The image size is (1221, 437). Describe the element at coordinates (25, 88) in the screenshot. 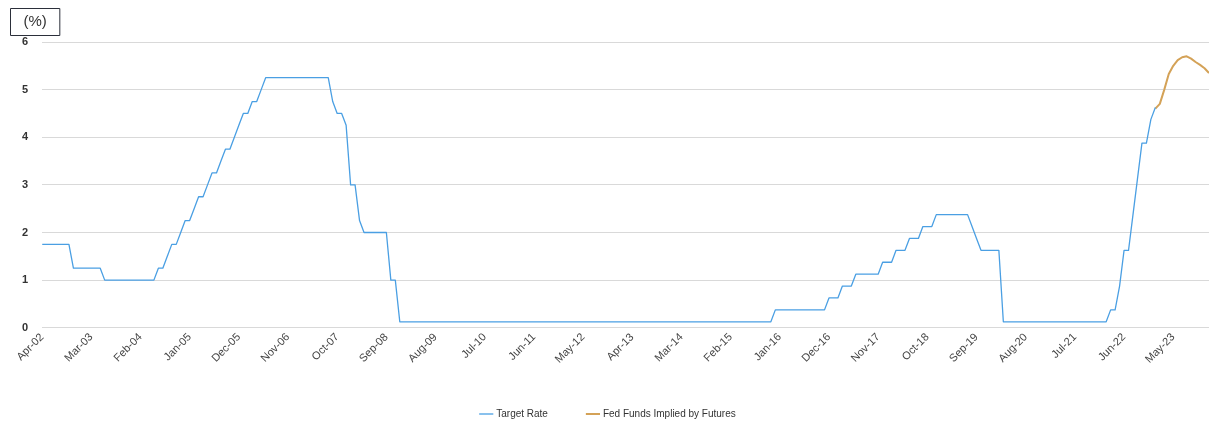

I see `y-tick-label: 5` at that location.